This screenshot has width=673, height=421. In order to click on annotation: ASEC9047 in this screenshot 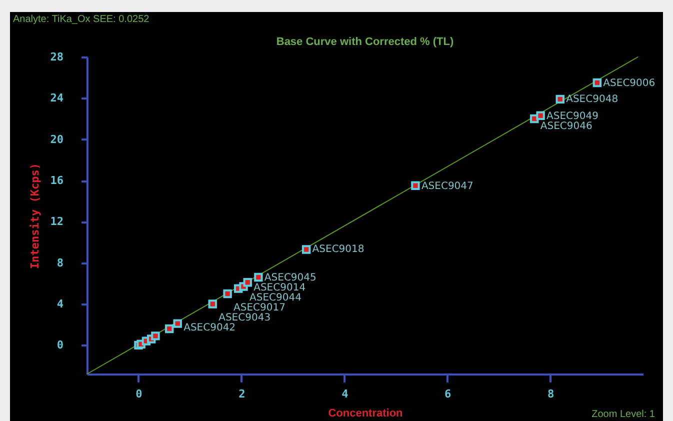, I will do `click(447, 186)`.